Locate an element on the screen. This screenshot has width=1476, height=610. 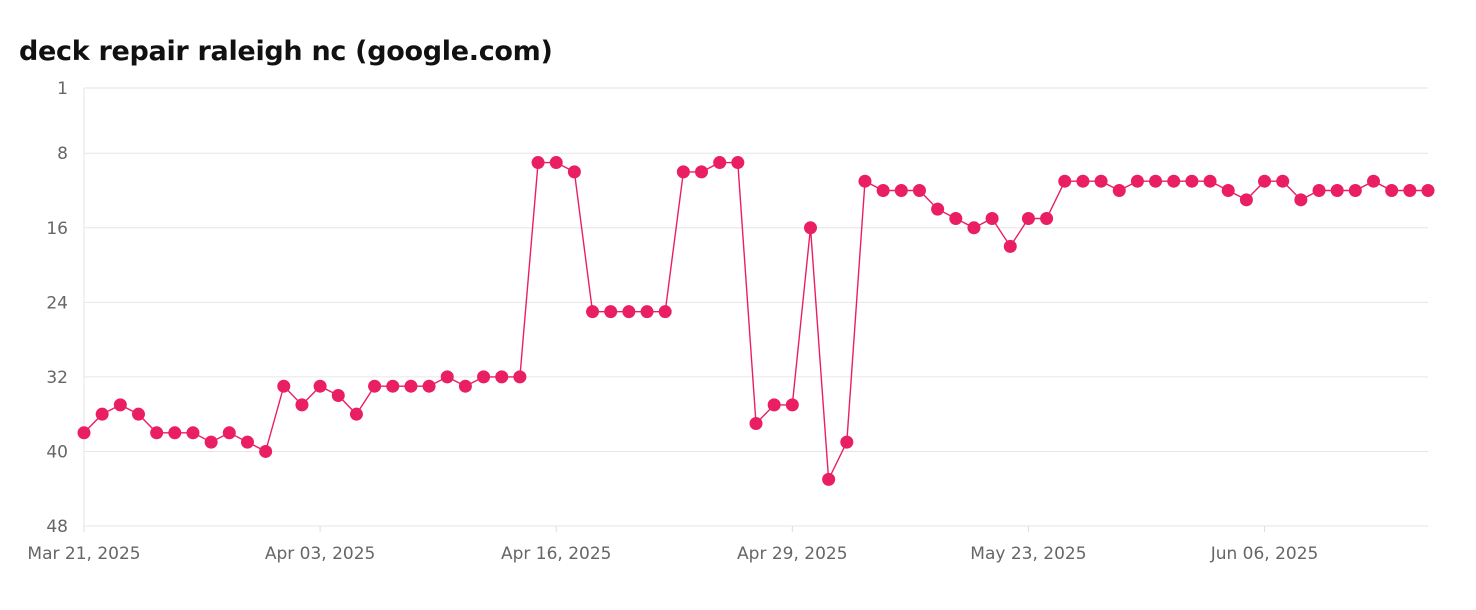
chart-title: deck repair raleigh nc (google.com) is located at coordinates (286, 51).